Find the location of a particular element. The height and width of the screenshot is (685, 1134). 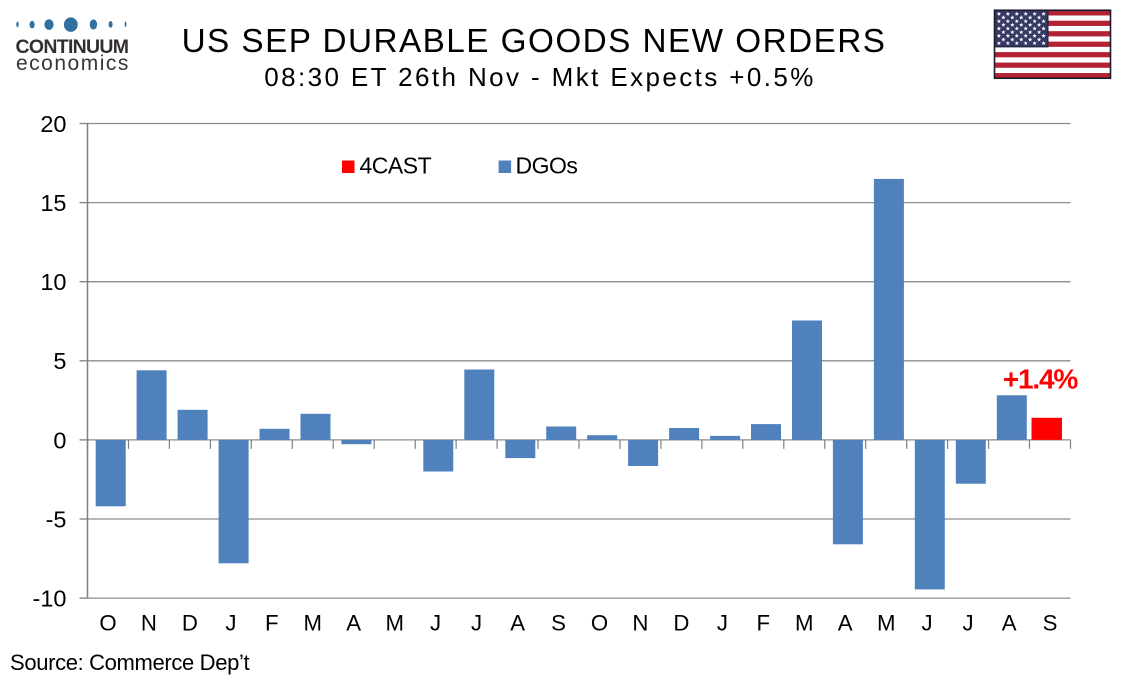

svg-text: DGOs is located at coordinates (547, 166).